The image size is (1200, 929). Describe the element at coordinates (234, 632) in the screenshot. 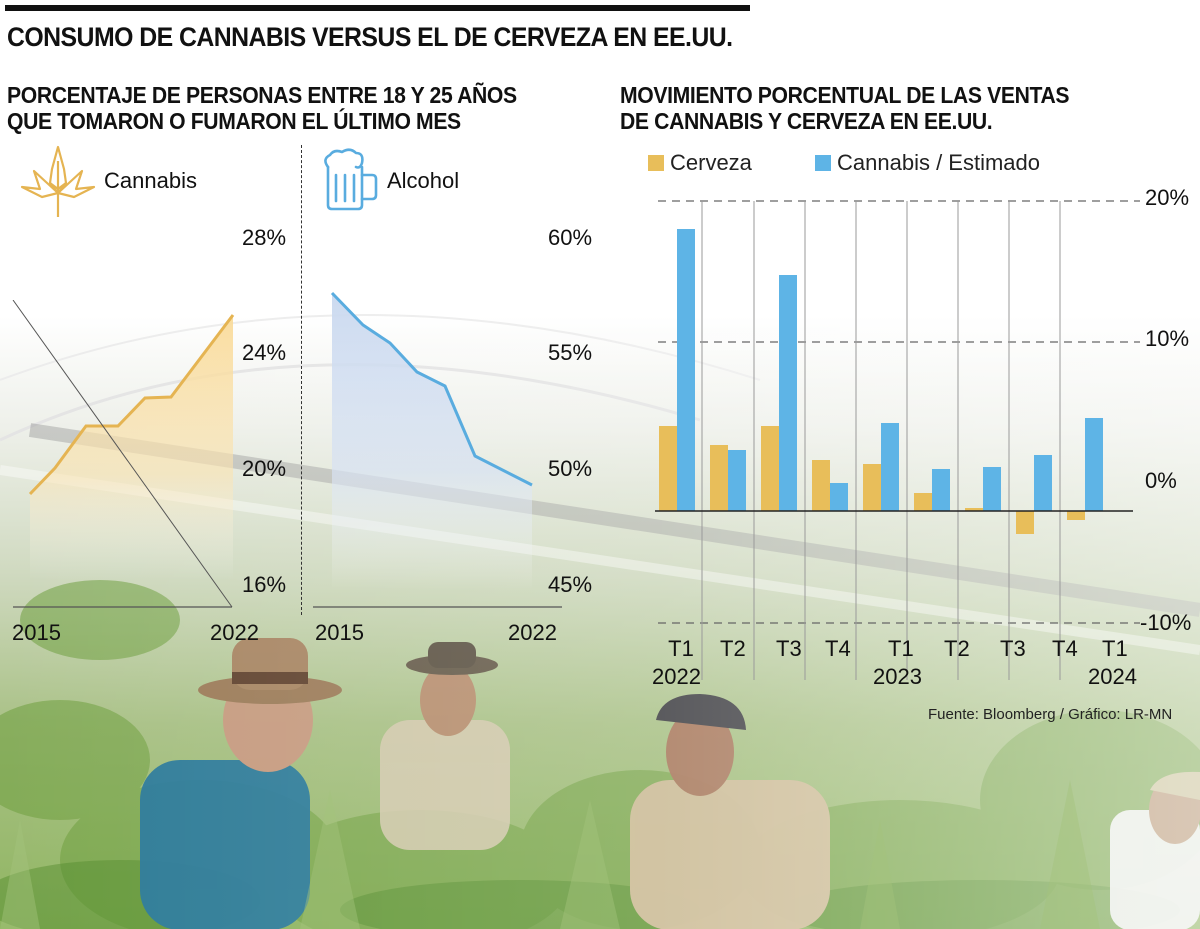

I see `cannabis-x-tick-end: 2022` at that location.